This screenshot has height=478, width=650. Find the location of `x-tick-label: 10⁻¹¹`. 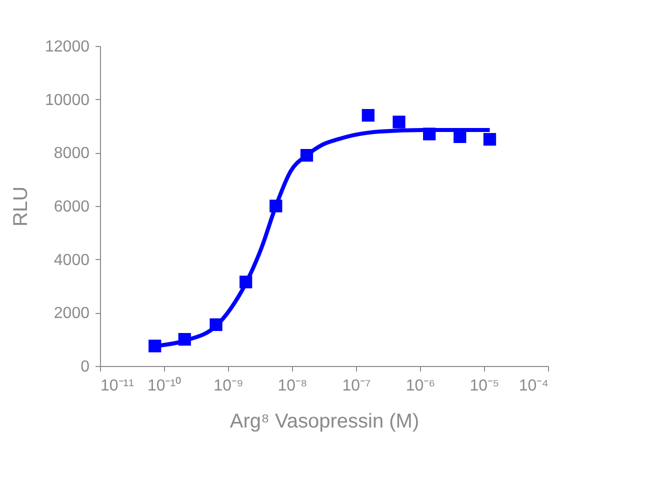

x-tick-label: 10⁻¹¹ is located at coordinates (117, 386).